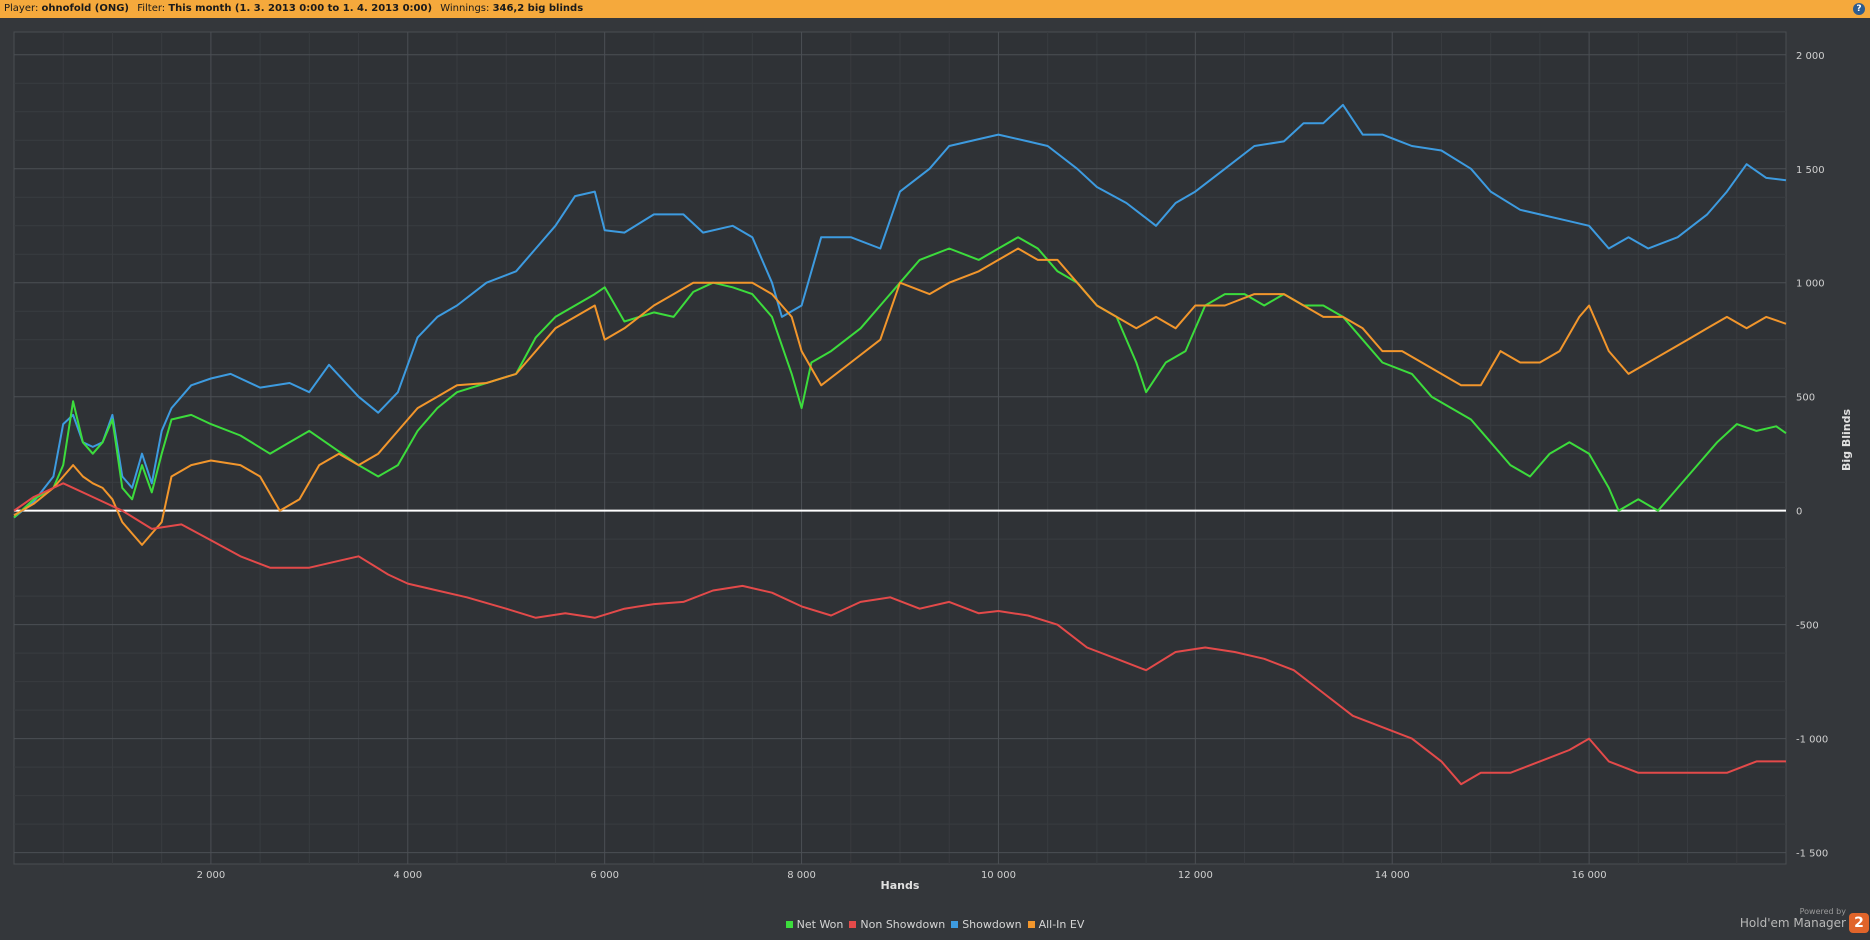 This screenshot has width=1870, height=940. What do you see at coordinates (1859, 9) in the screenshot?
I see `help-icon: ?` at bounding box center [1859, 9].